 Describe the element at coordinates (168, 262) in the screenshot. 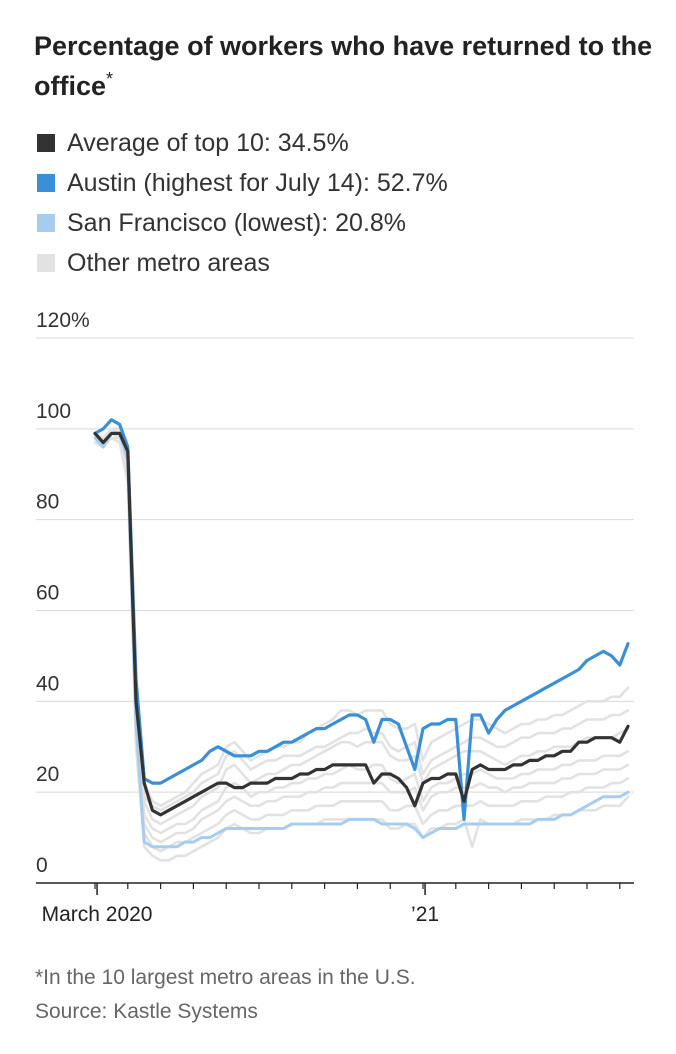

I see `legend-label-other-metros: Other metro areas` at that location.